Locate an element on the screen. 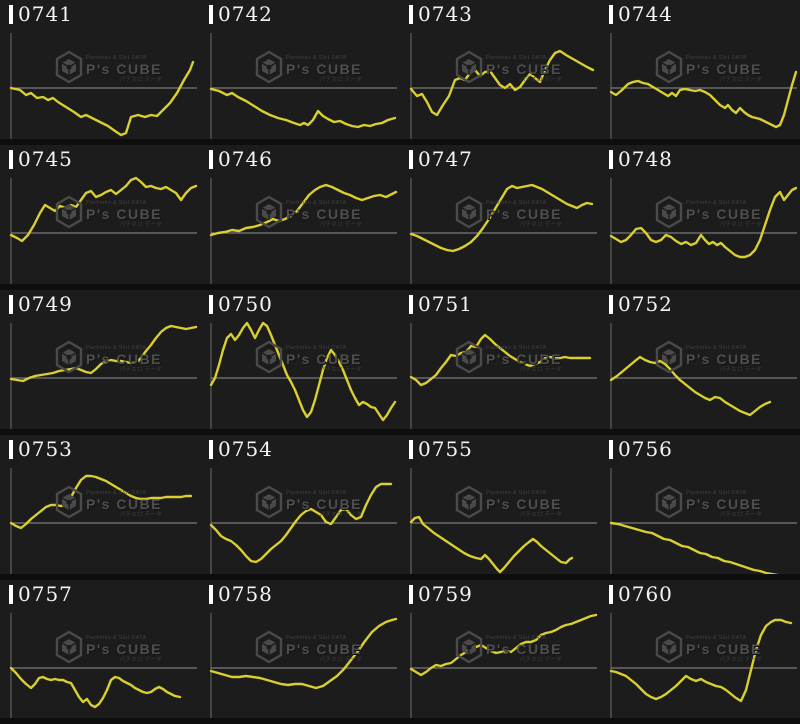 This screenshot has width=800, height=724. machine-label: 0760 is located at coordinates (645, 594).